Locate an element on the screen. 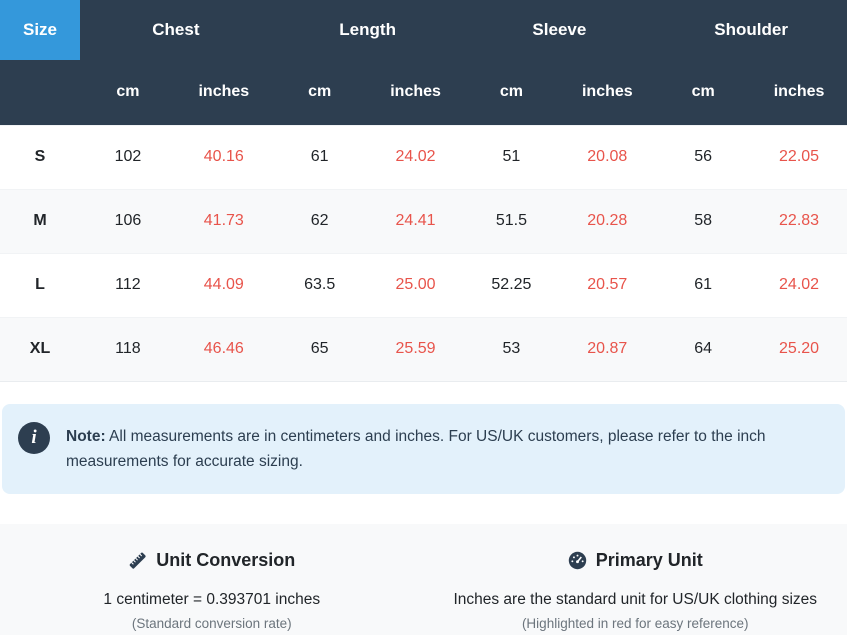  length-cm-value: 61 is located at coordinates (319, 156).